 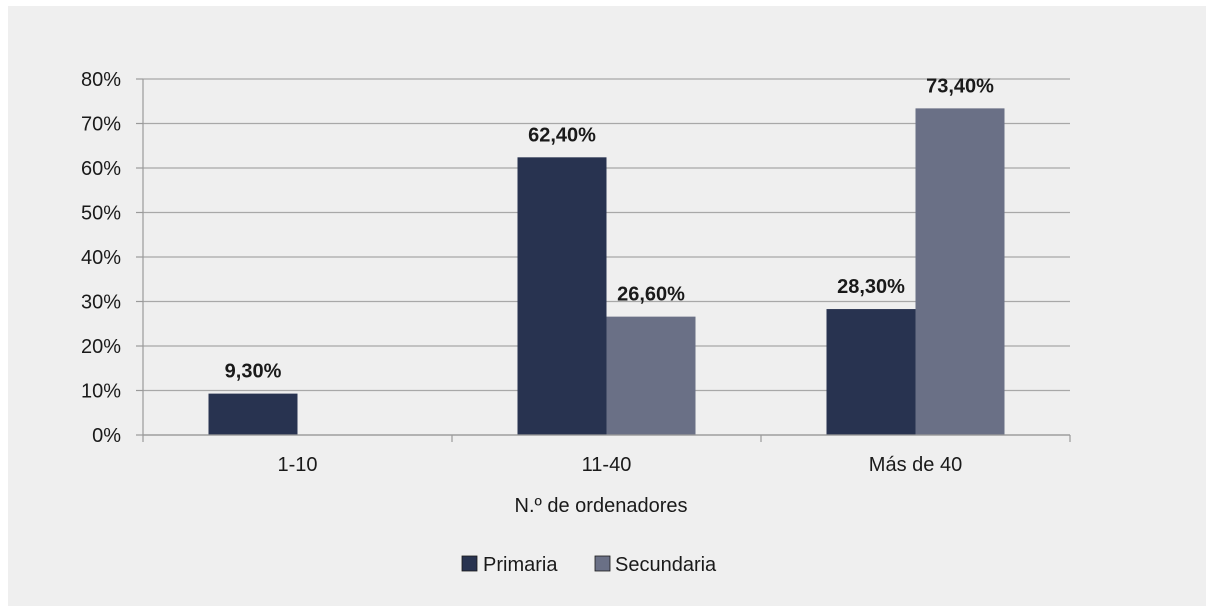 What do you see at coordinates (469, 563) in the screenshot?
I see `legend-swatch-primaria` at bounding box center [469, 563].